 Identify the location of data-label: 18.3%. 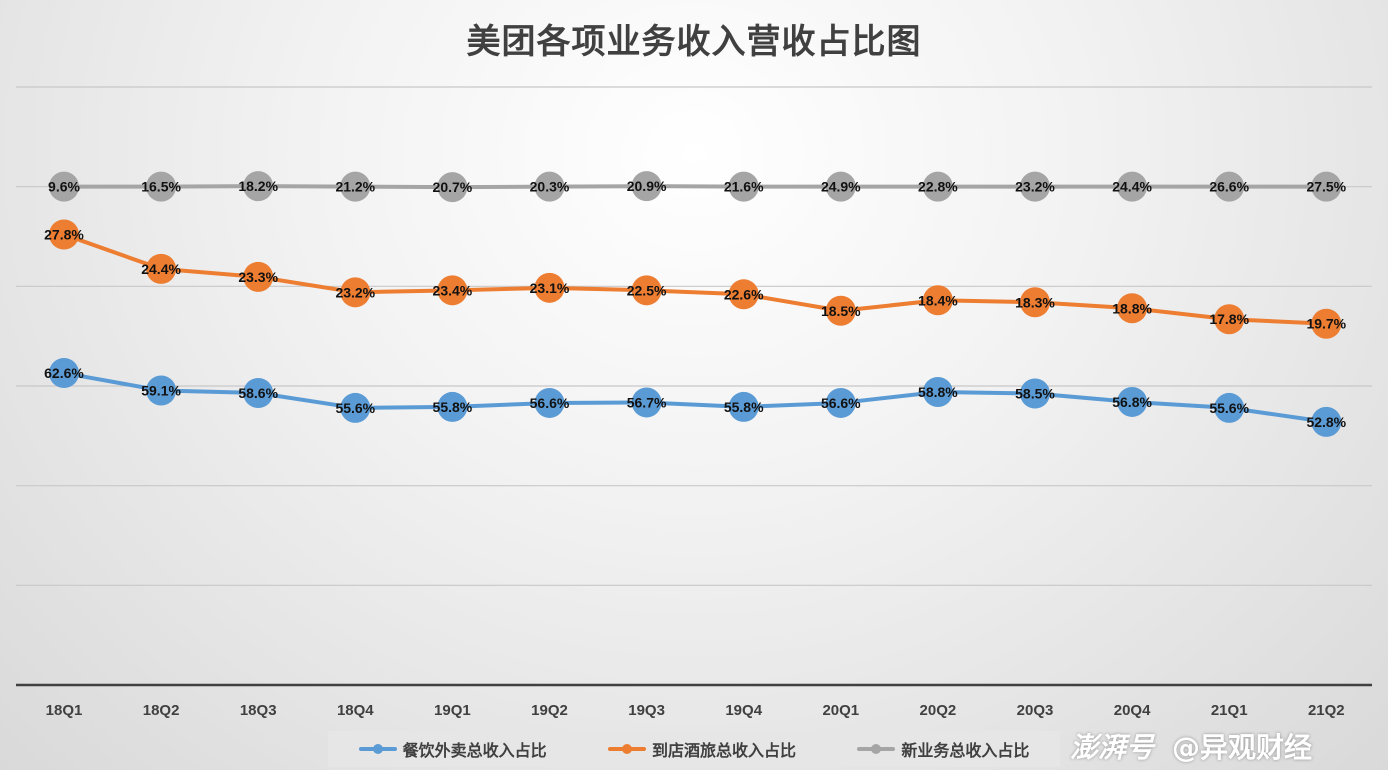
(1035, 302).